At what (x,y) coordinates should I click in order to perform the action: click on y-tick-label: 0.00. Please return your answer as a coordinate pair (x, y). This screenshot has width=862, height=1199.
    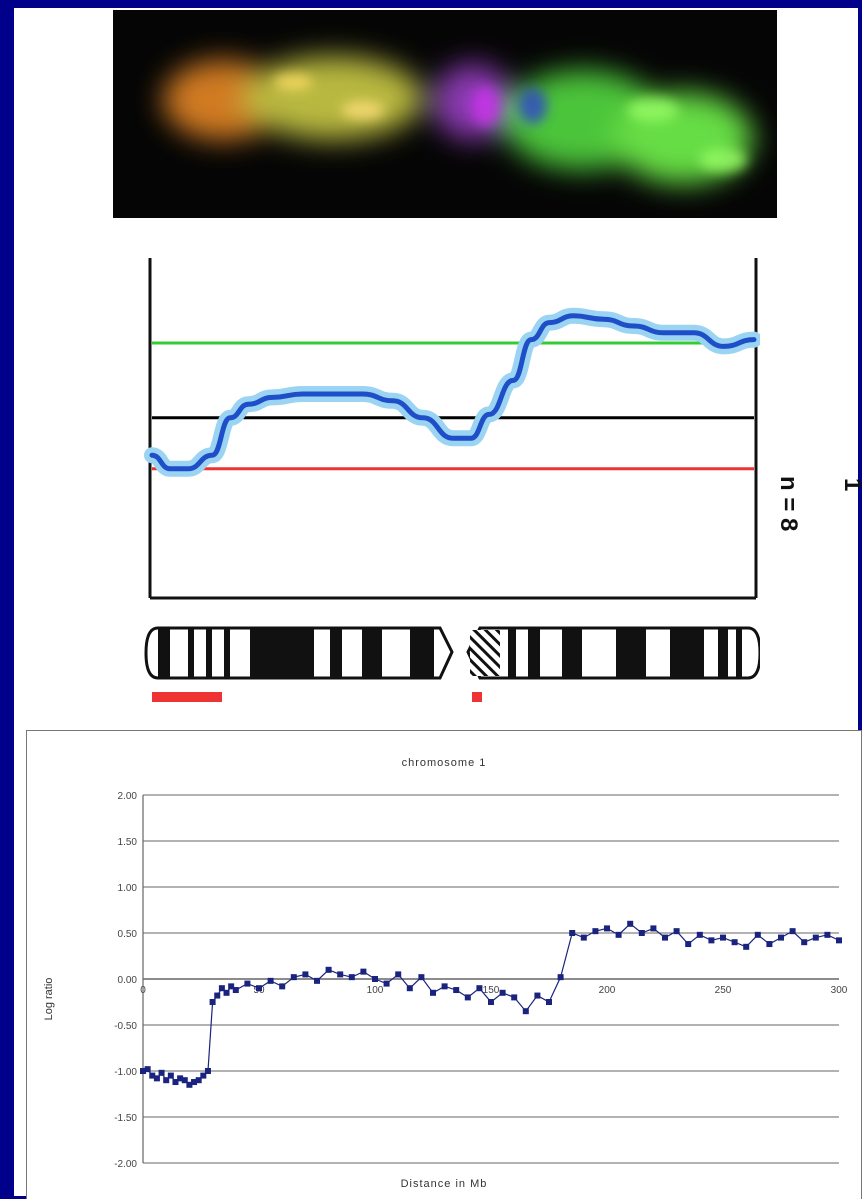
    Looking at the image, I should click on (128, 980).